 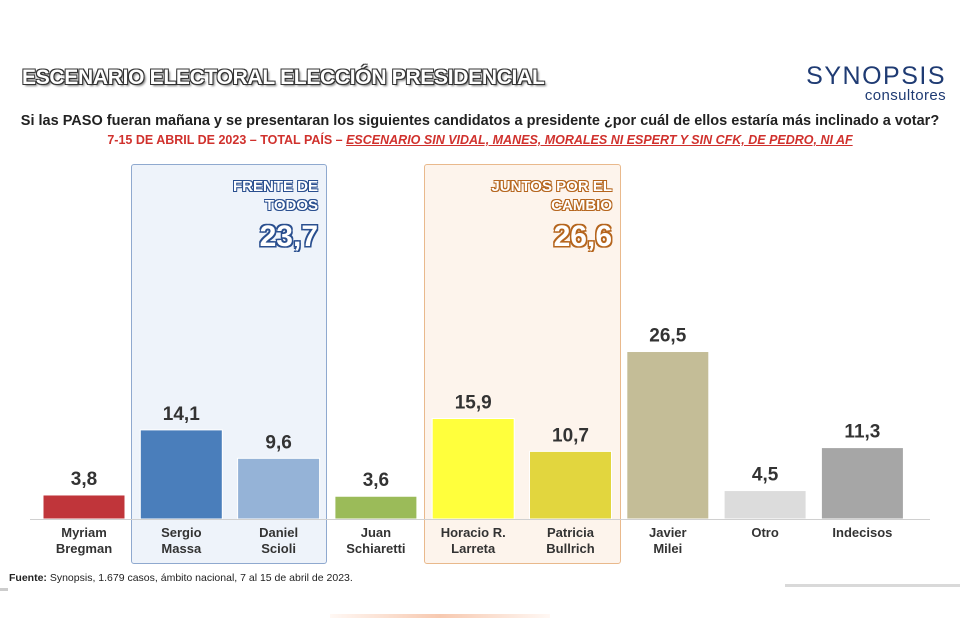 I want to click on category-label: Myriam, so click(x=84, y=532).